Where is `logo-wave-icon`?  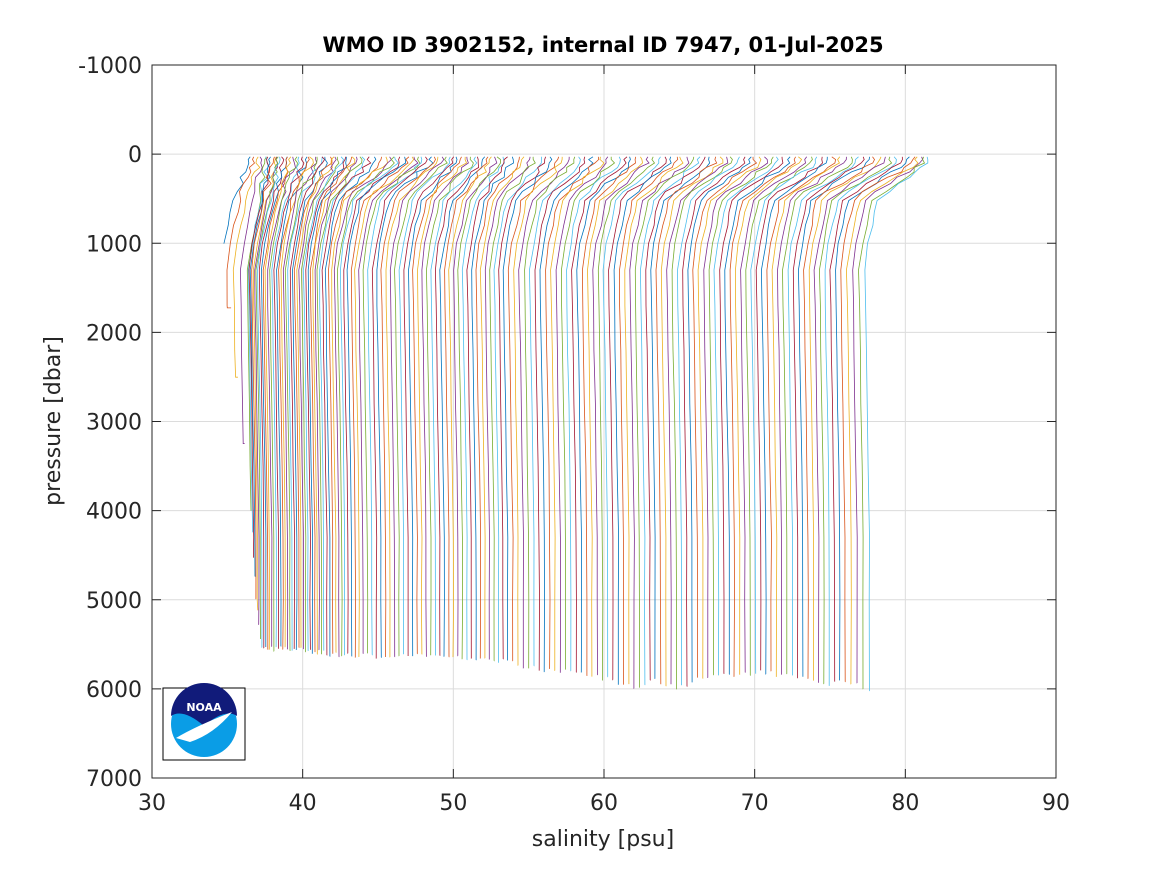
logo-wave-icon is located at coordinates (204, 727).